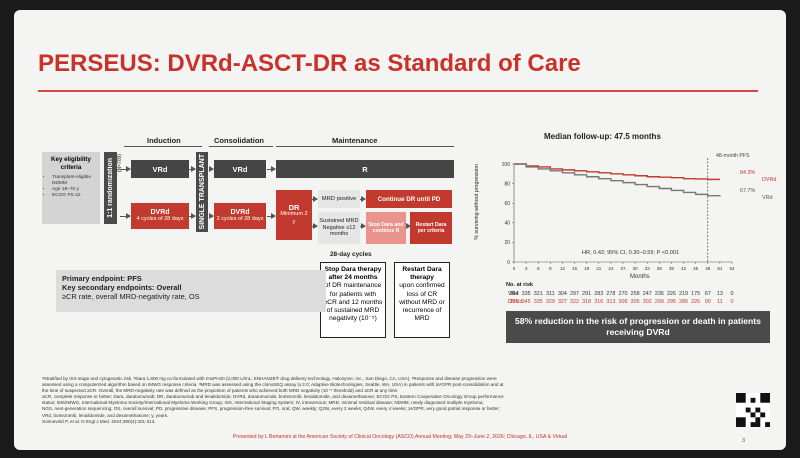  Describe the element at coordinates (515, 302) in the screenshot. I see `risk-row-dvrd-label: DVRd` at that location.